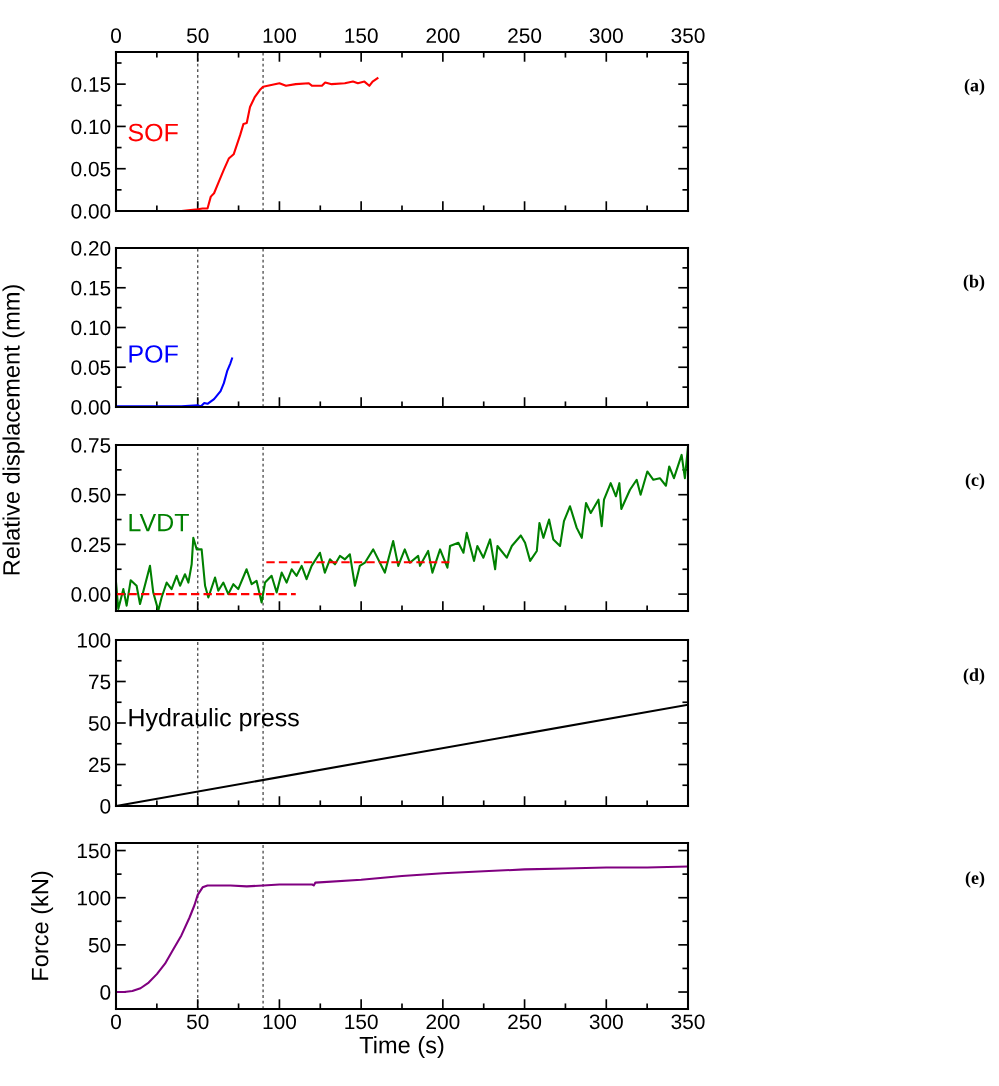 This screenshot has height=1086, width=999. What do you see at coordinates (100, 682) in the screenshot?
I see `y-tick-label: 75` at bounding box center [100, 682].